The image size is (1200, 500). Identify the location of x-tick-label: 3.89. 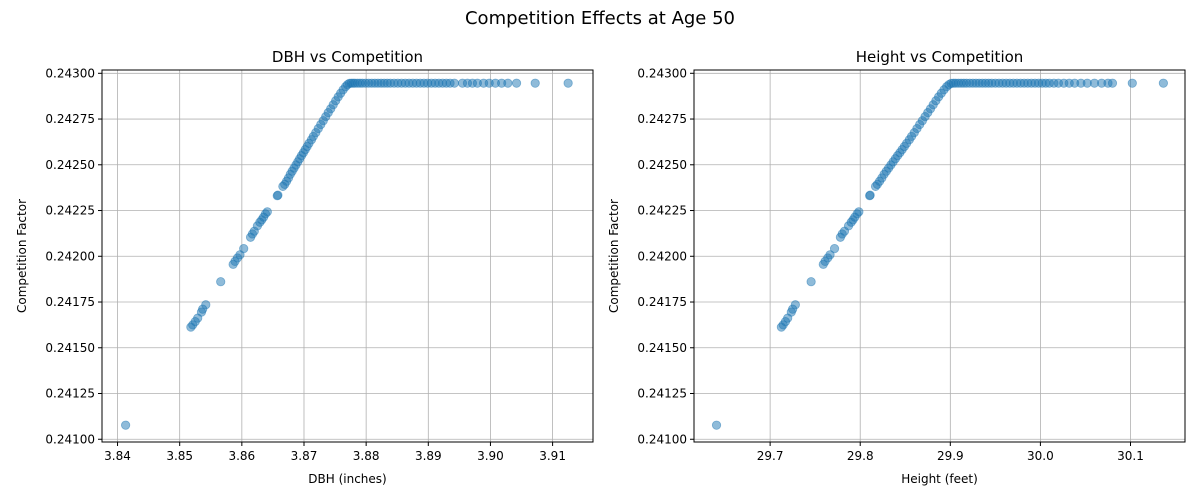
(428, 456).